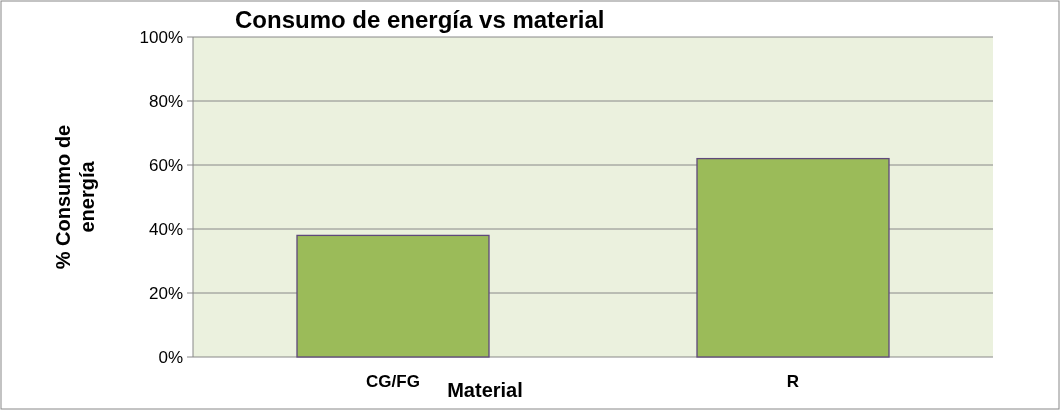 This screenshot has height=410, width=1060. I want to click on y-tick-label: 100%, so click(161, 37).